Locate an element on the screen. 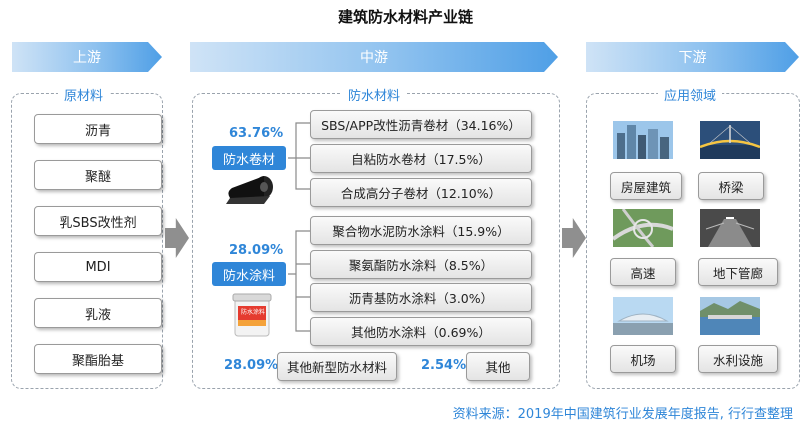 This screenshot has height=430, width=811. page-title: 建筑防水材料产业链 is located at coordinates (405, 17).